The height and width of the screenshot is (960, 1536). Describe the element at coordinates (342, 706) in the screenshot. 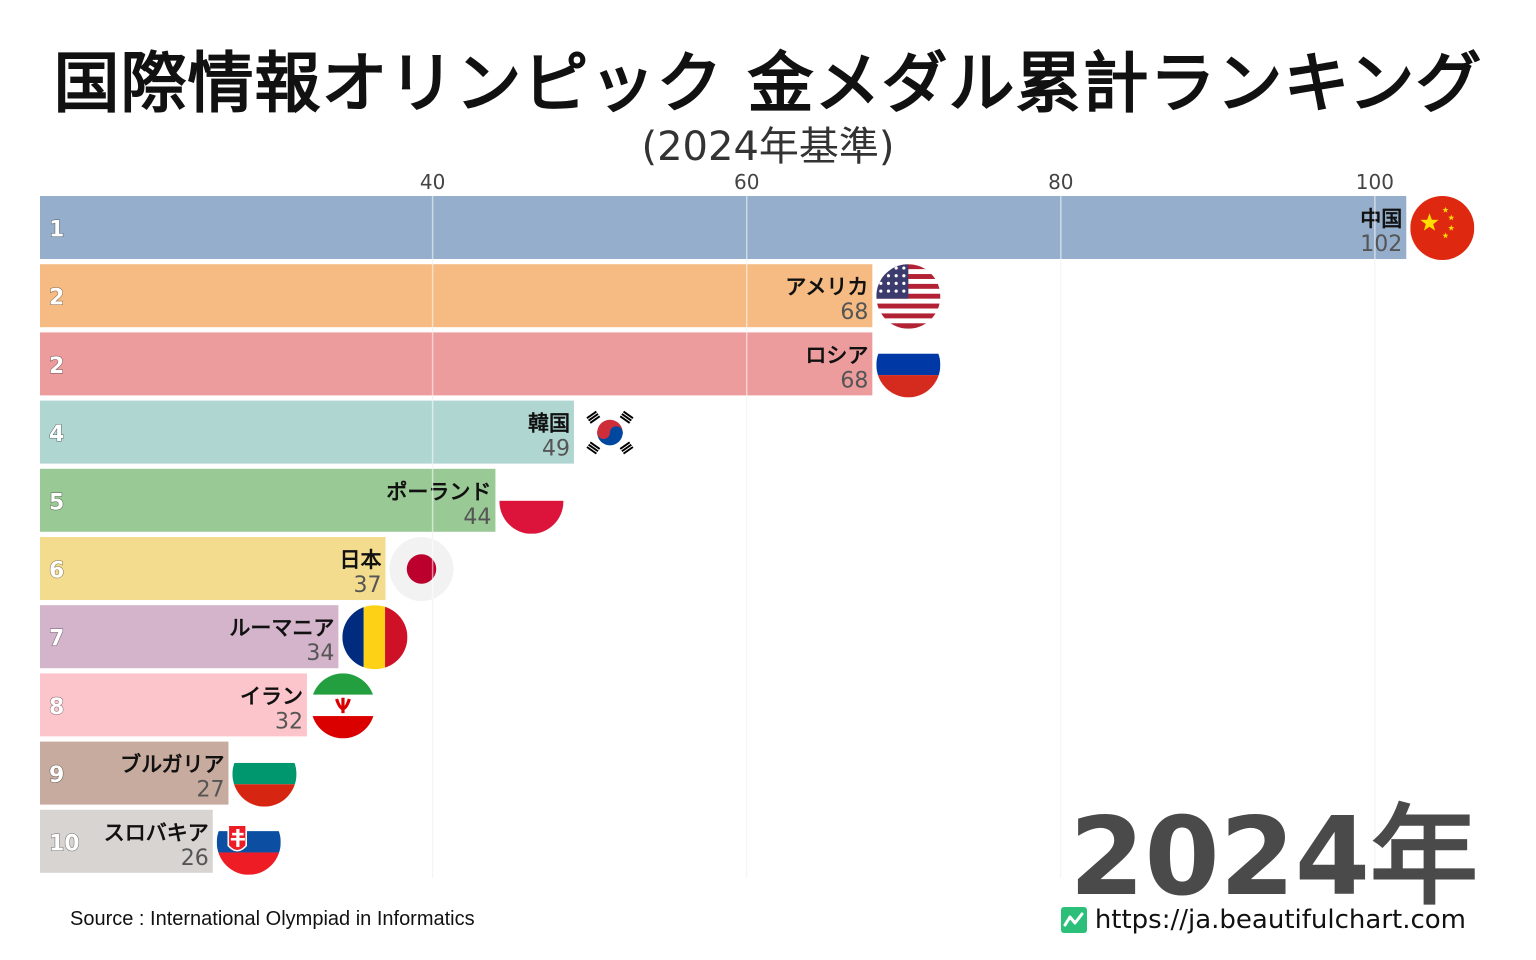

I see `iran-flag-icon` at that location.